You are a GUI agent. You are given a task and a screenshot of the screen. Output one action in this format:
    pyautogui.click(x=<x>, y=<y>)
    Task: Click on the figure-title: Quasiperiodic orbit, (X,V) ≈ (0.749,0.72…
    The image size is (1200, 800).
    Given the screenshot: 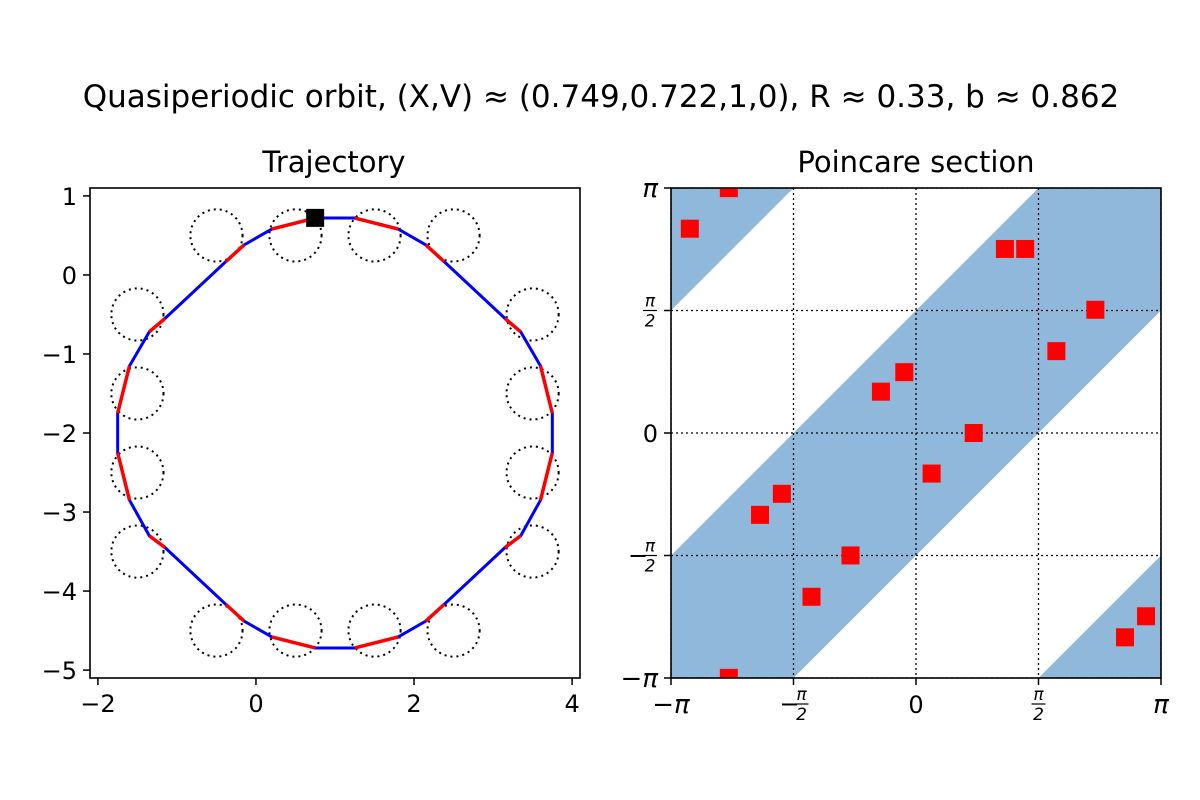 What is the action you would take?
    pyautogui.click(x=601, y=97)
    